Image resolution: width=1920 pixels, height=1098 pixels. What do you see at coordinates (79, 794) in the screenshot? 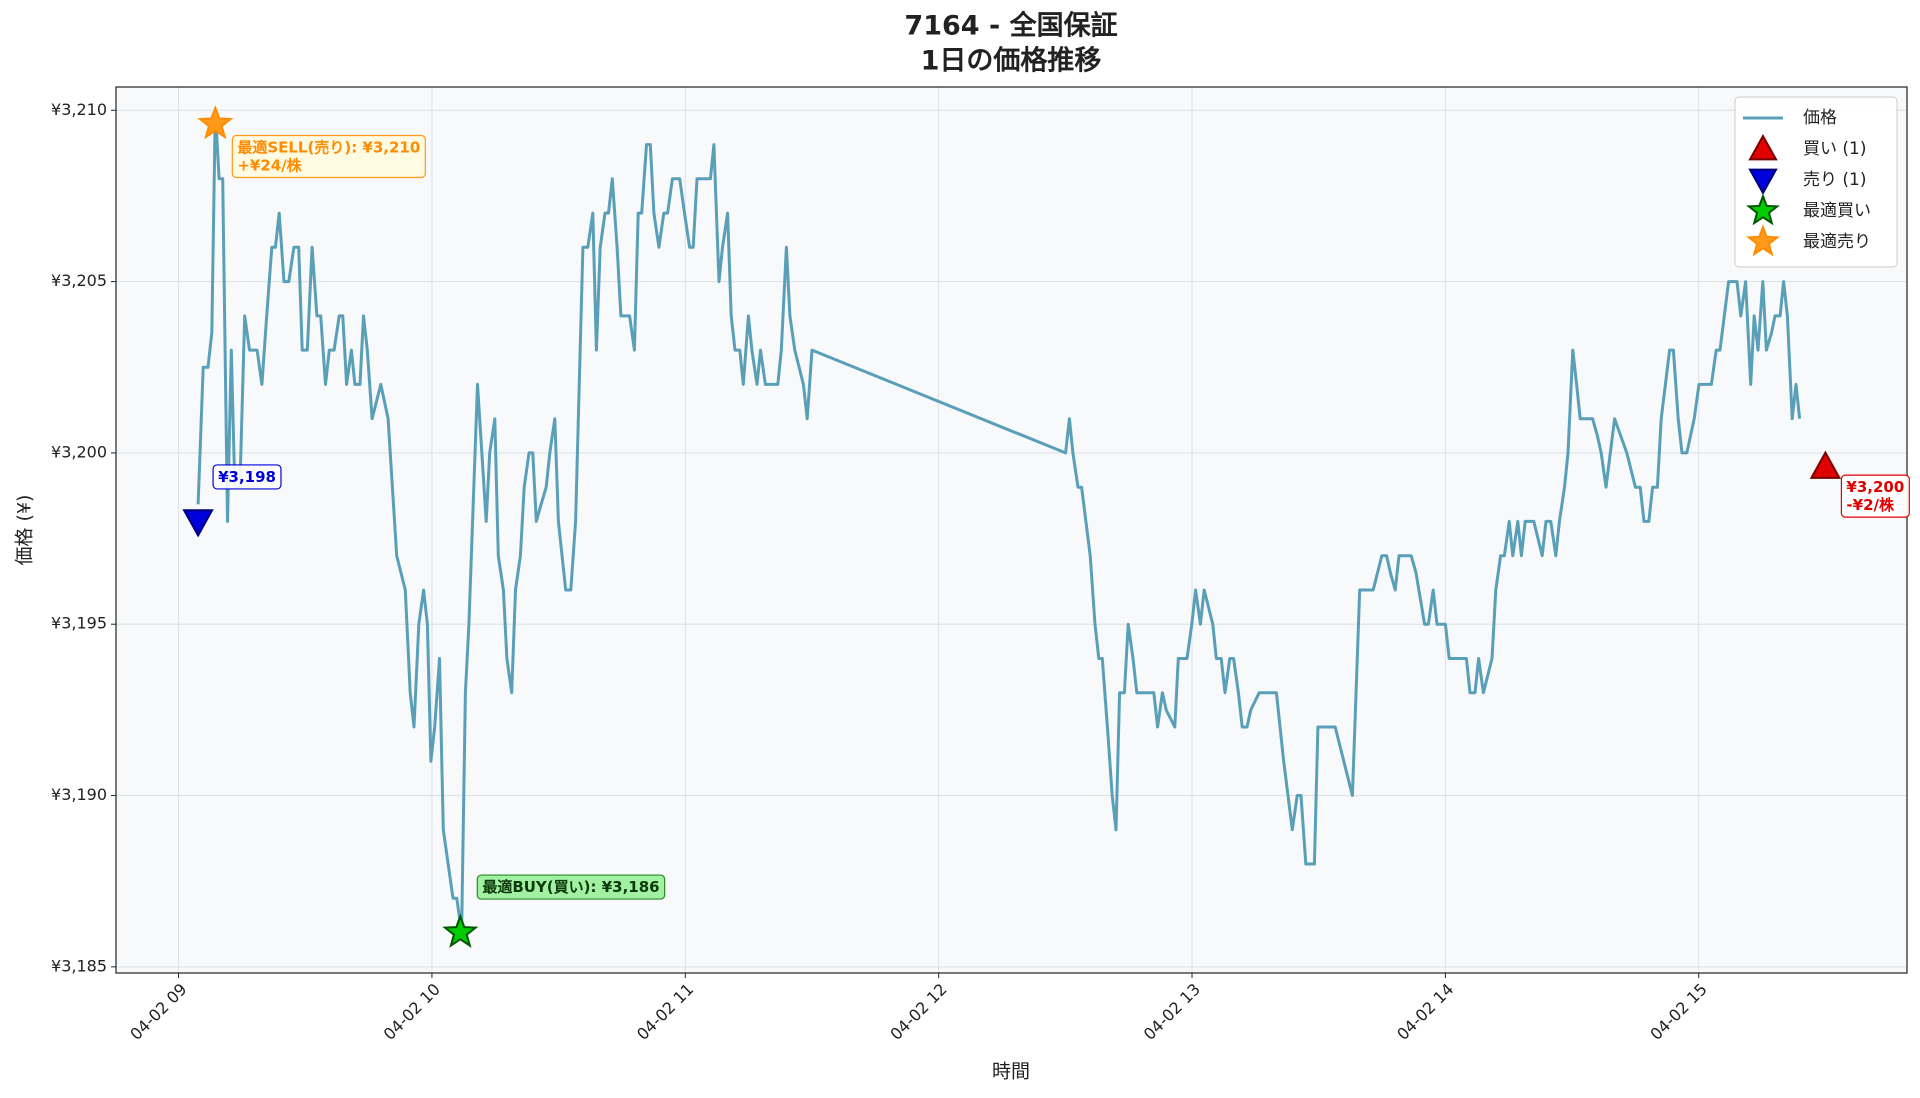
I see `y-tick-label: ¥3,190` at bounding box center [79, 794].